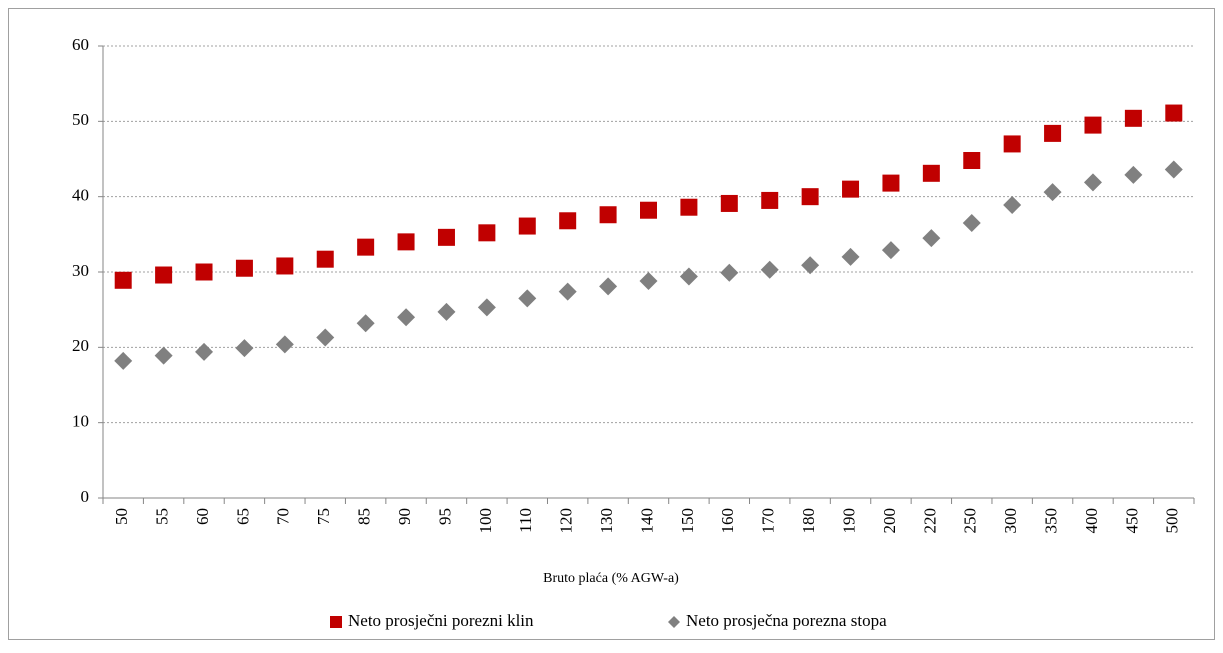 This screenshot has height=653, width=1223. Describe the element at coordinates (444, 516) in the screenshot. I see `x-tick-label: 95` at that location.